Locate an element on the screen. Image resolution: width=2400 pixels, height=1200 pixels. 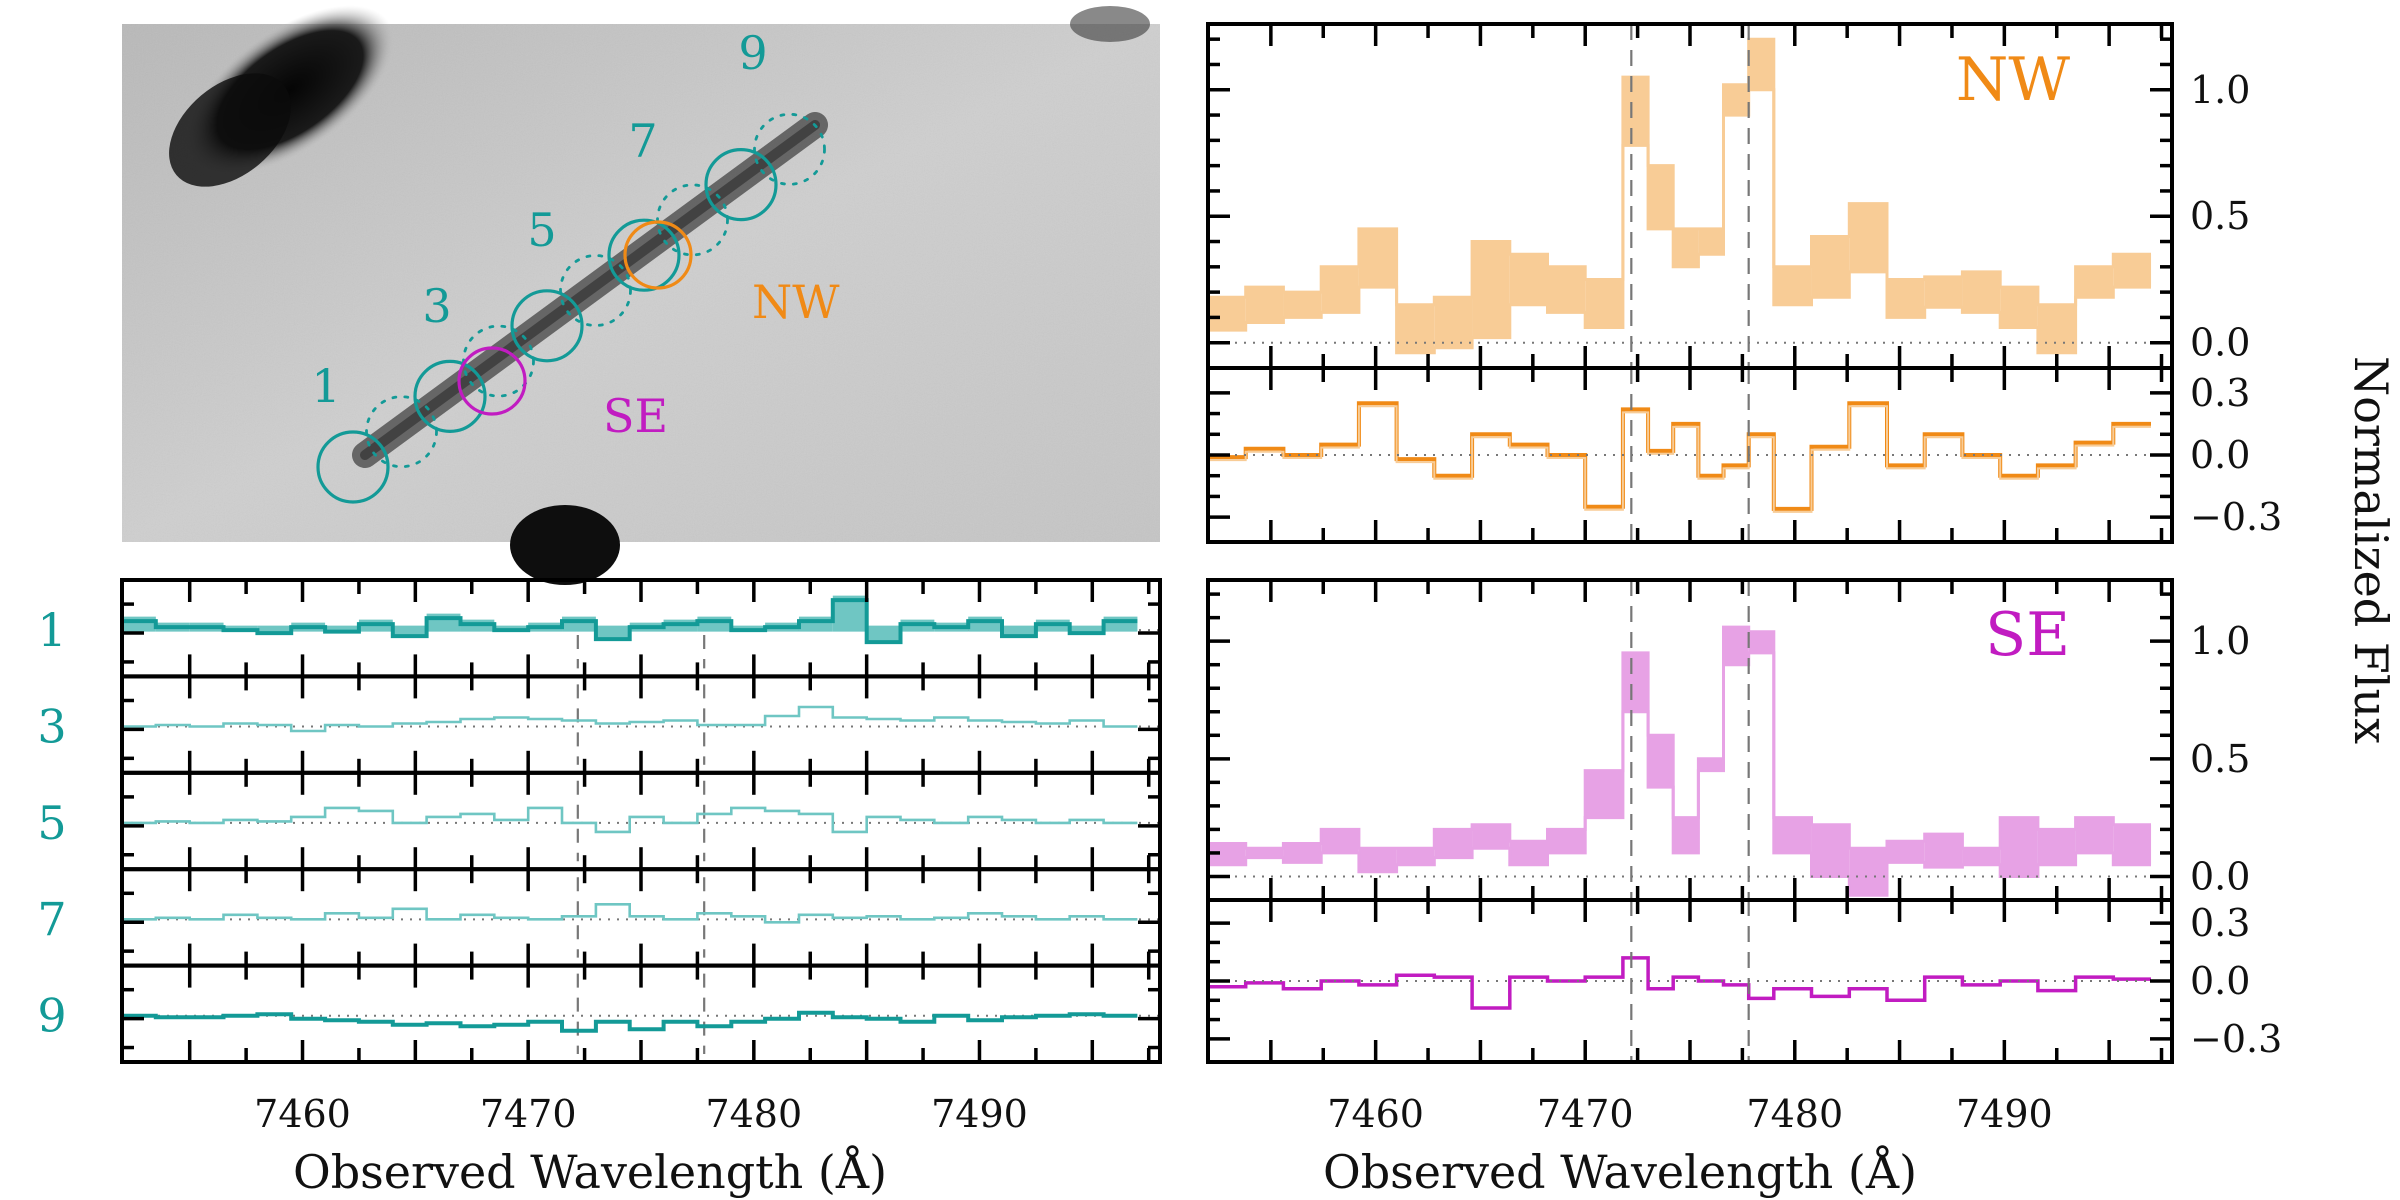
x-axis-label-right: Observed Wavelength (Å) is located at coordinates (1620, 1171).